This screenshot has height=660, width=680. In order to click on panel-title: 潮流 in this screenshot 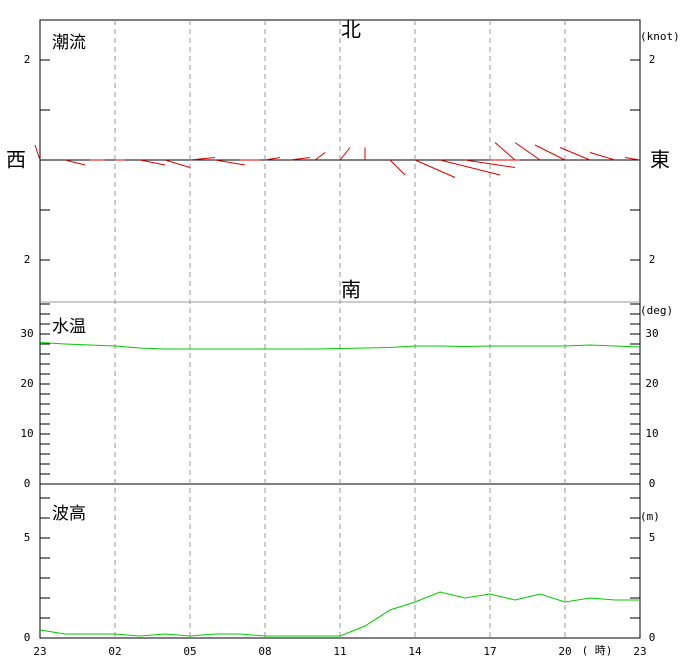, I will do `click(69, 43)`.